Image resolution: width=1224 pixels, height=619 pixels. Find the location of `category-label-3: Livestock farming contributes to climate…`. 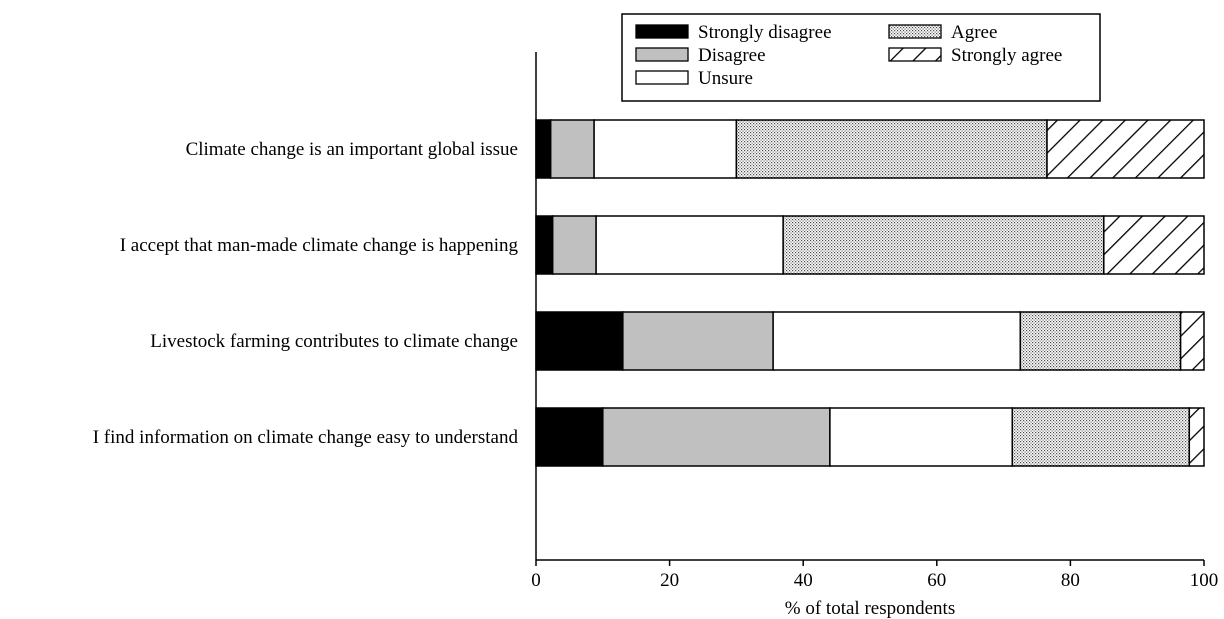

category-label-3: Livestock farming contributes to climate… is located at coordinates (334, 341).